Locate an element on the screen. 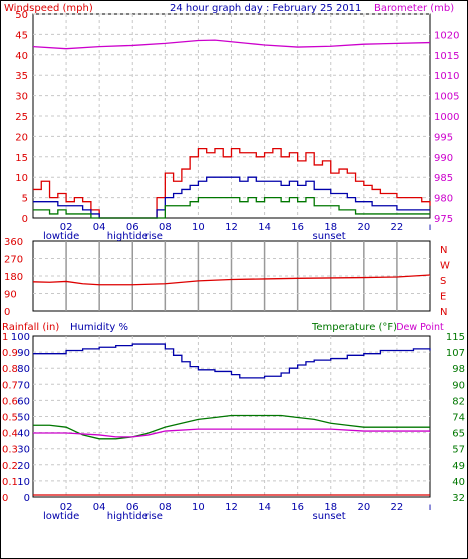  temperature-tick-label: 32 is located at coordinates (458, 498).